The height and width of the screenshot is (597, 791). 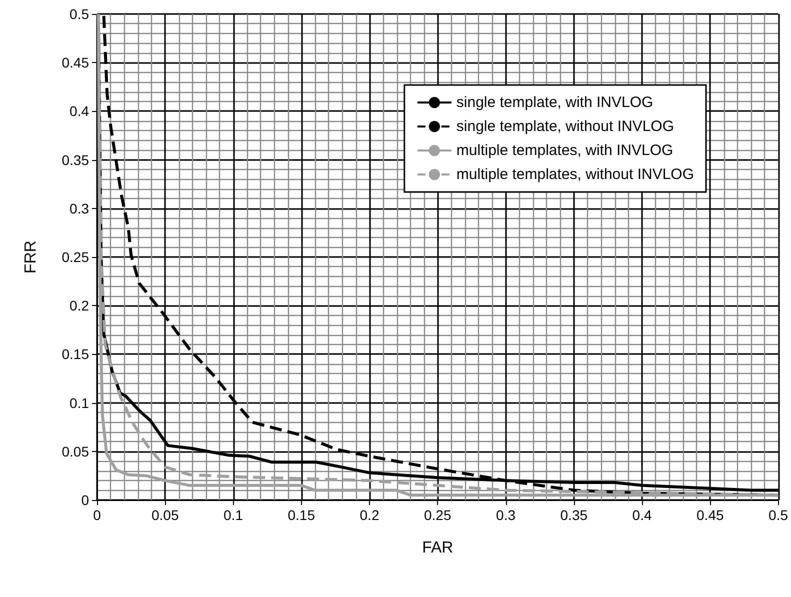 I want to click on legend-label: multiple templates, with INVLOG, so click(x=565, y=150).